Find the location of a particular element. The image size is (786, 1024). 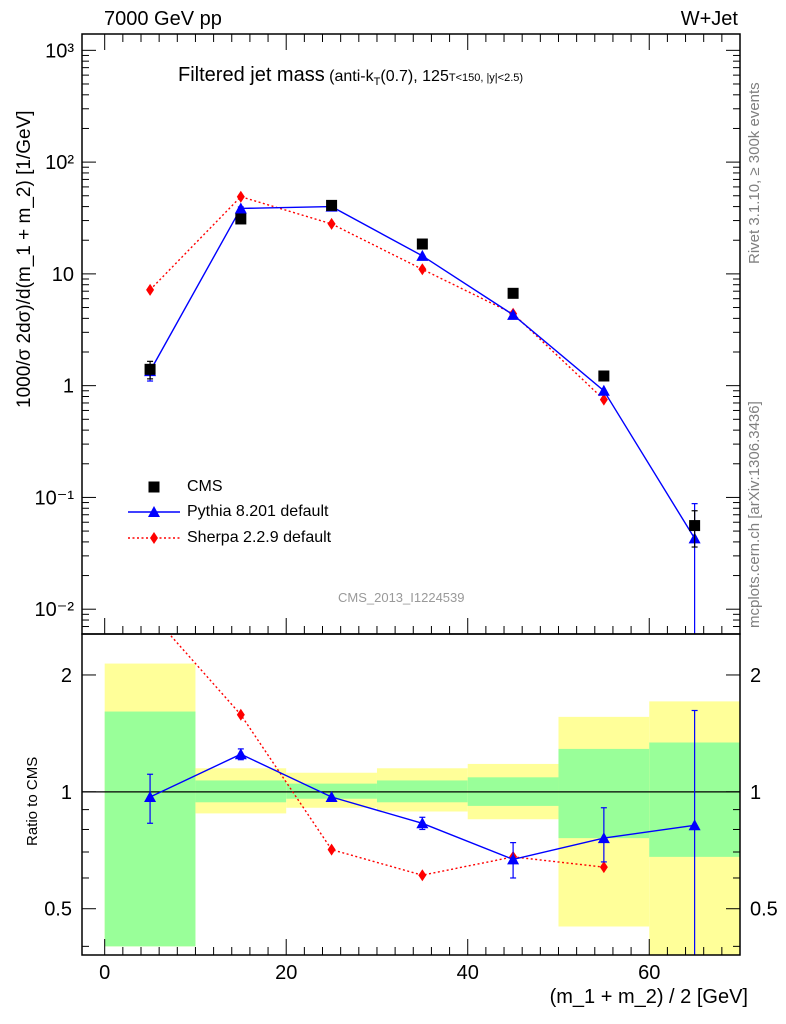

legend-label-sherpa: Sherpa 2.2.9 default is located at coordinates (259, 537).